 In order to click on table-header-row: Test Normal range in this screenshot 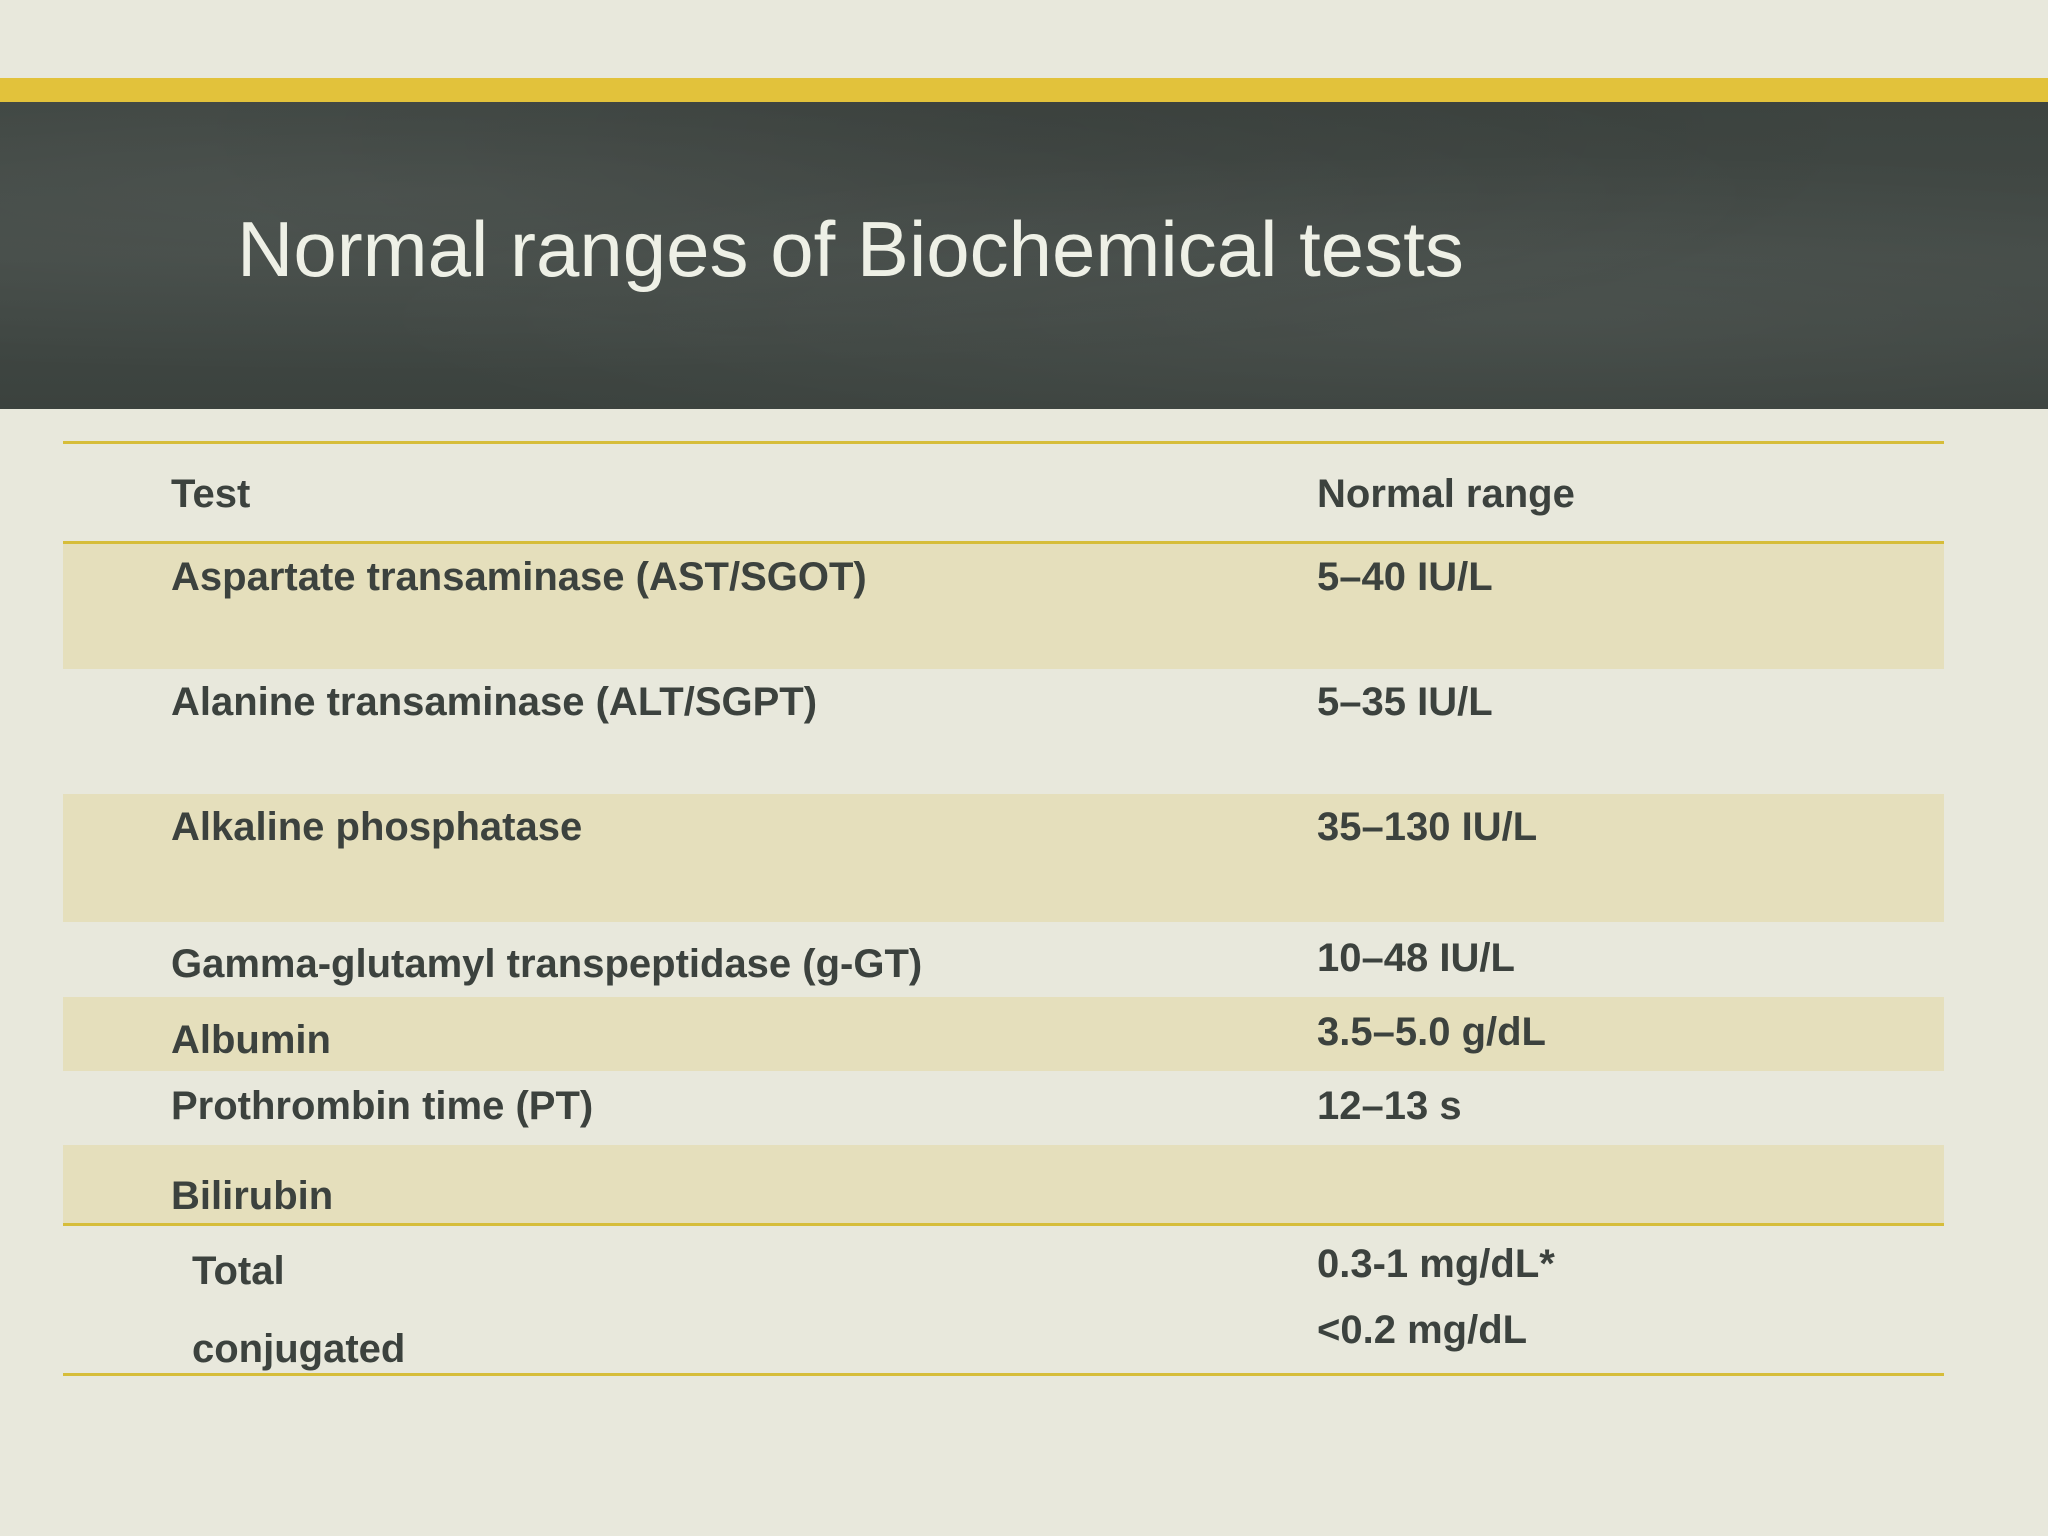, I will do `click(1003, 492)`.